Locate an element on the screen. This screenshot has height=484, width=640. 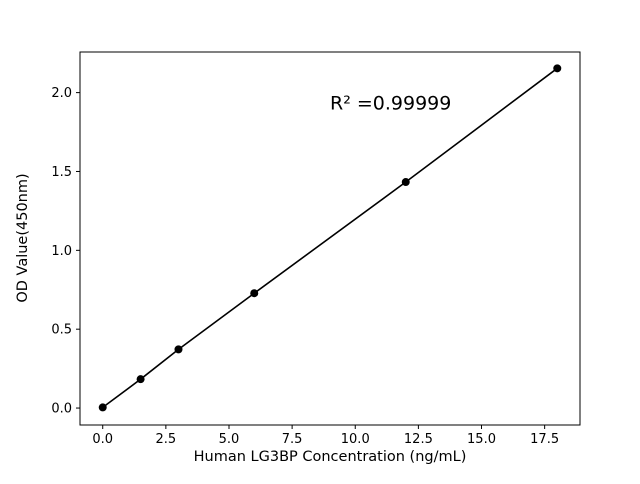
x-tick-label: 2.5 is located at coordinates (166, 439).